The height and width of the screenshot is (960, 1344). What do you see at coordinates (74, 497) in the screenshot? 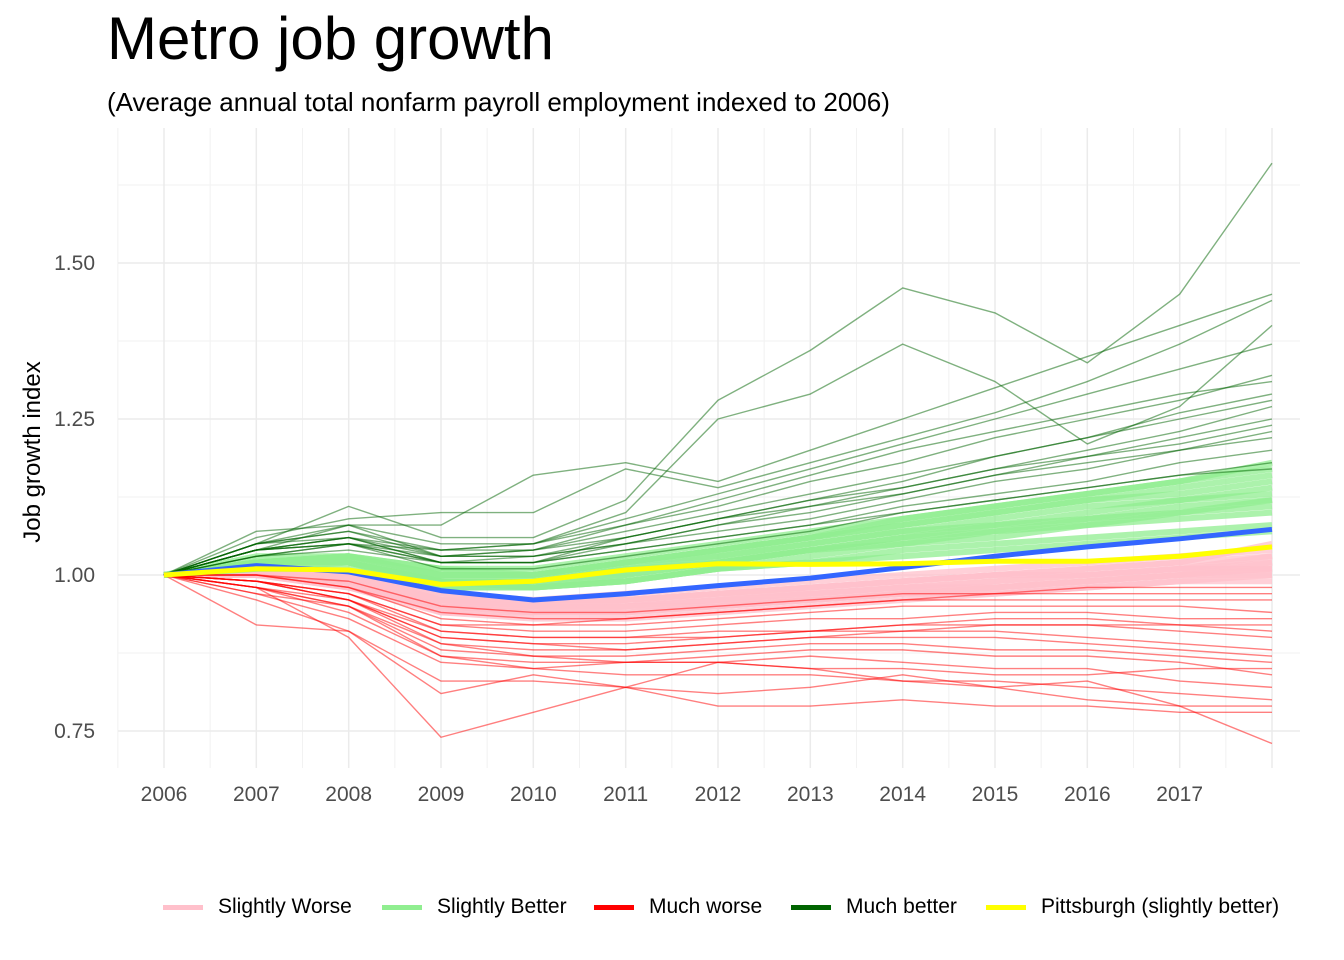
I see `y-axis-ticks: 0.75 1.00 1.25 1.50` at bounding box center [74, 497].